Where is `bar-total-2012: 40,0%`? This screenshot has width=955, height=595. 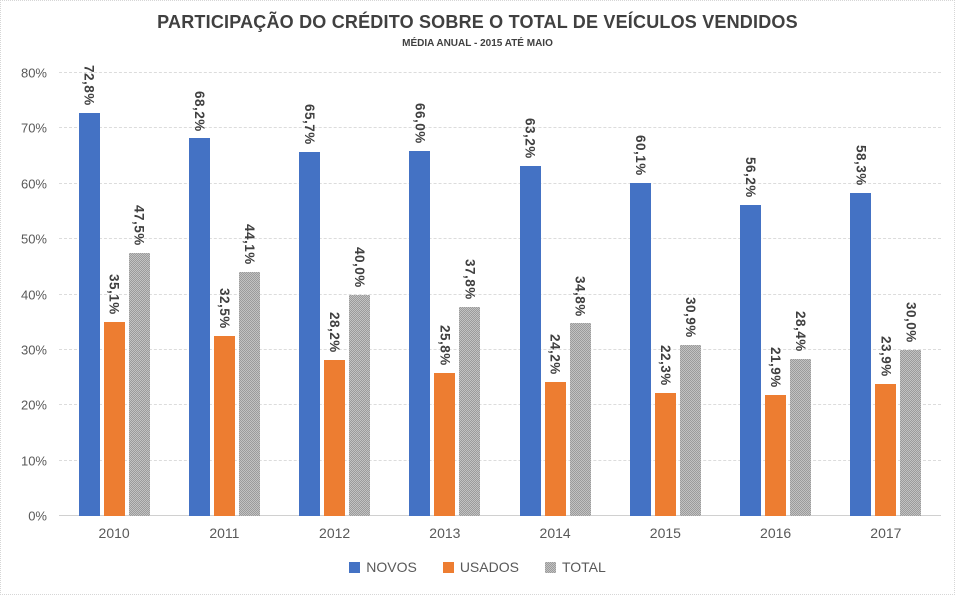 bar-total-2012: 40,0% is located at coordinates (360, 381).